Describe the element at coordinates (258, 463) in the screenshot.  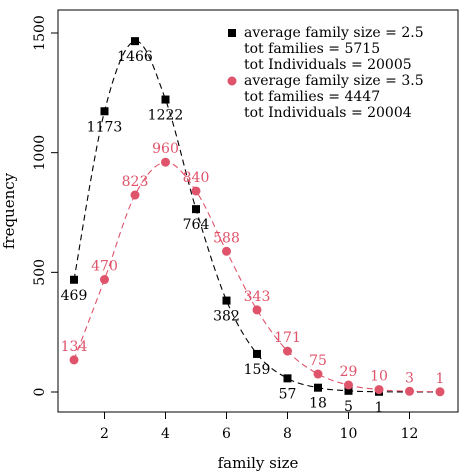
I see `x-axis-title: family size` at that location.